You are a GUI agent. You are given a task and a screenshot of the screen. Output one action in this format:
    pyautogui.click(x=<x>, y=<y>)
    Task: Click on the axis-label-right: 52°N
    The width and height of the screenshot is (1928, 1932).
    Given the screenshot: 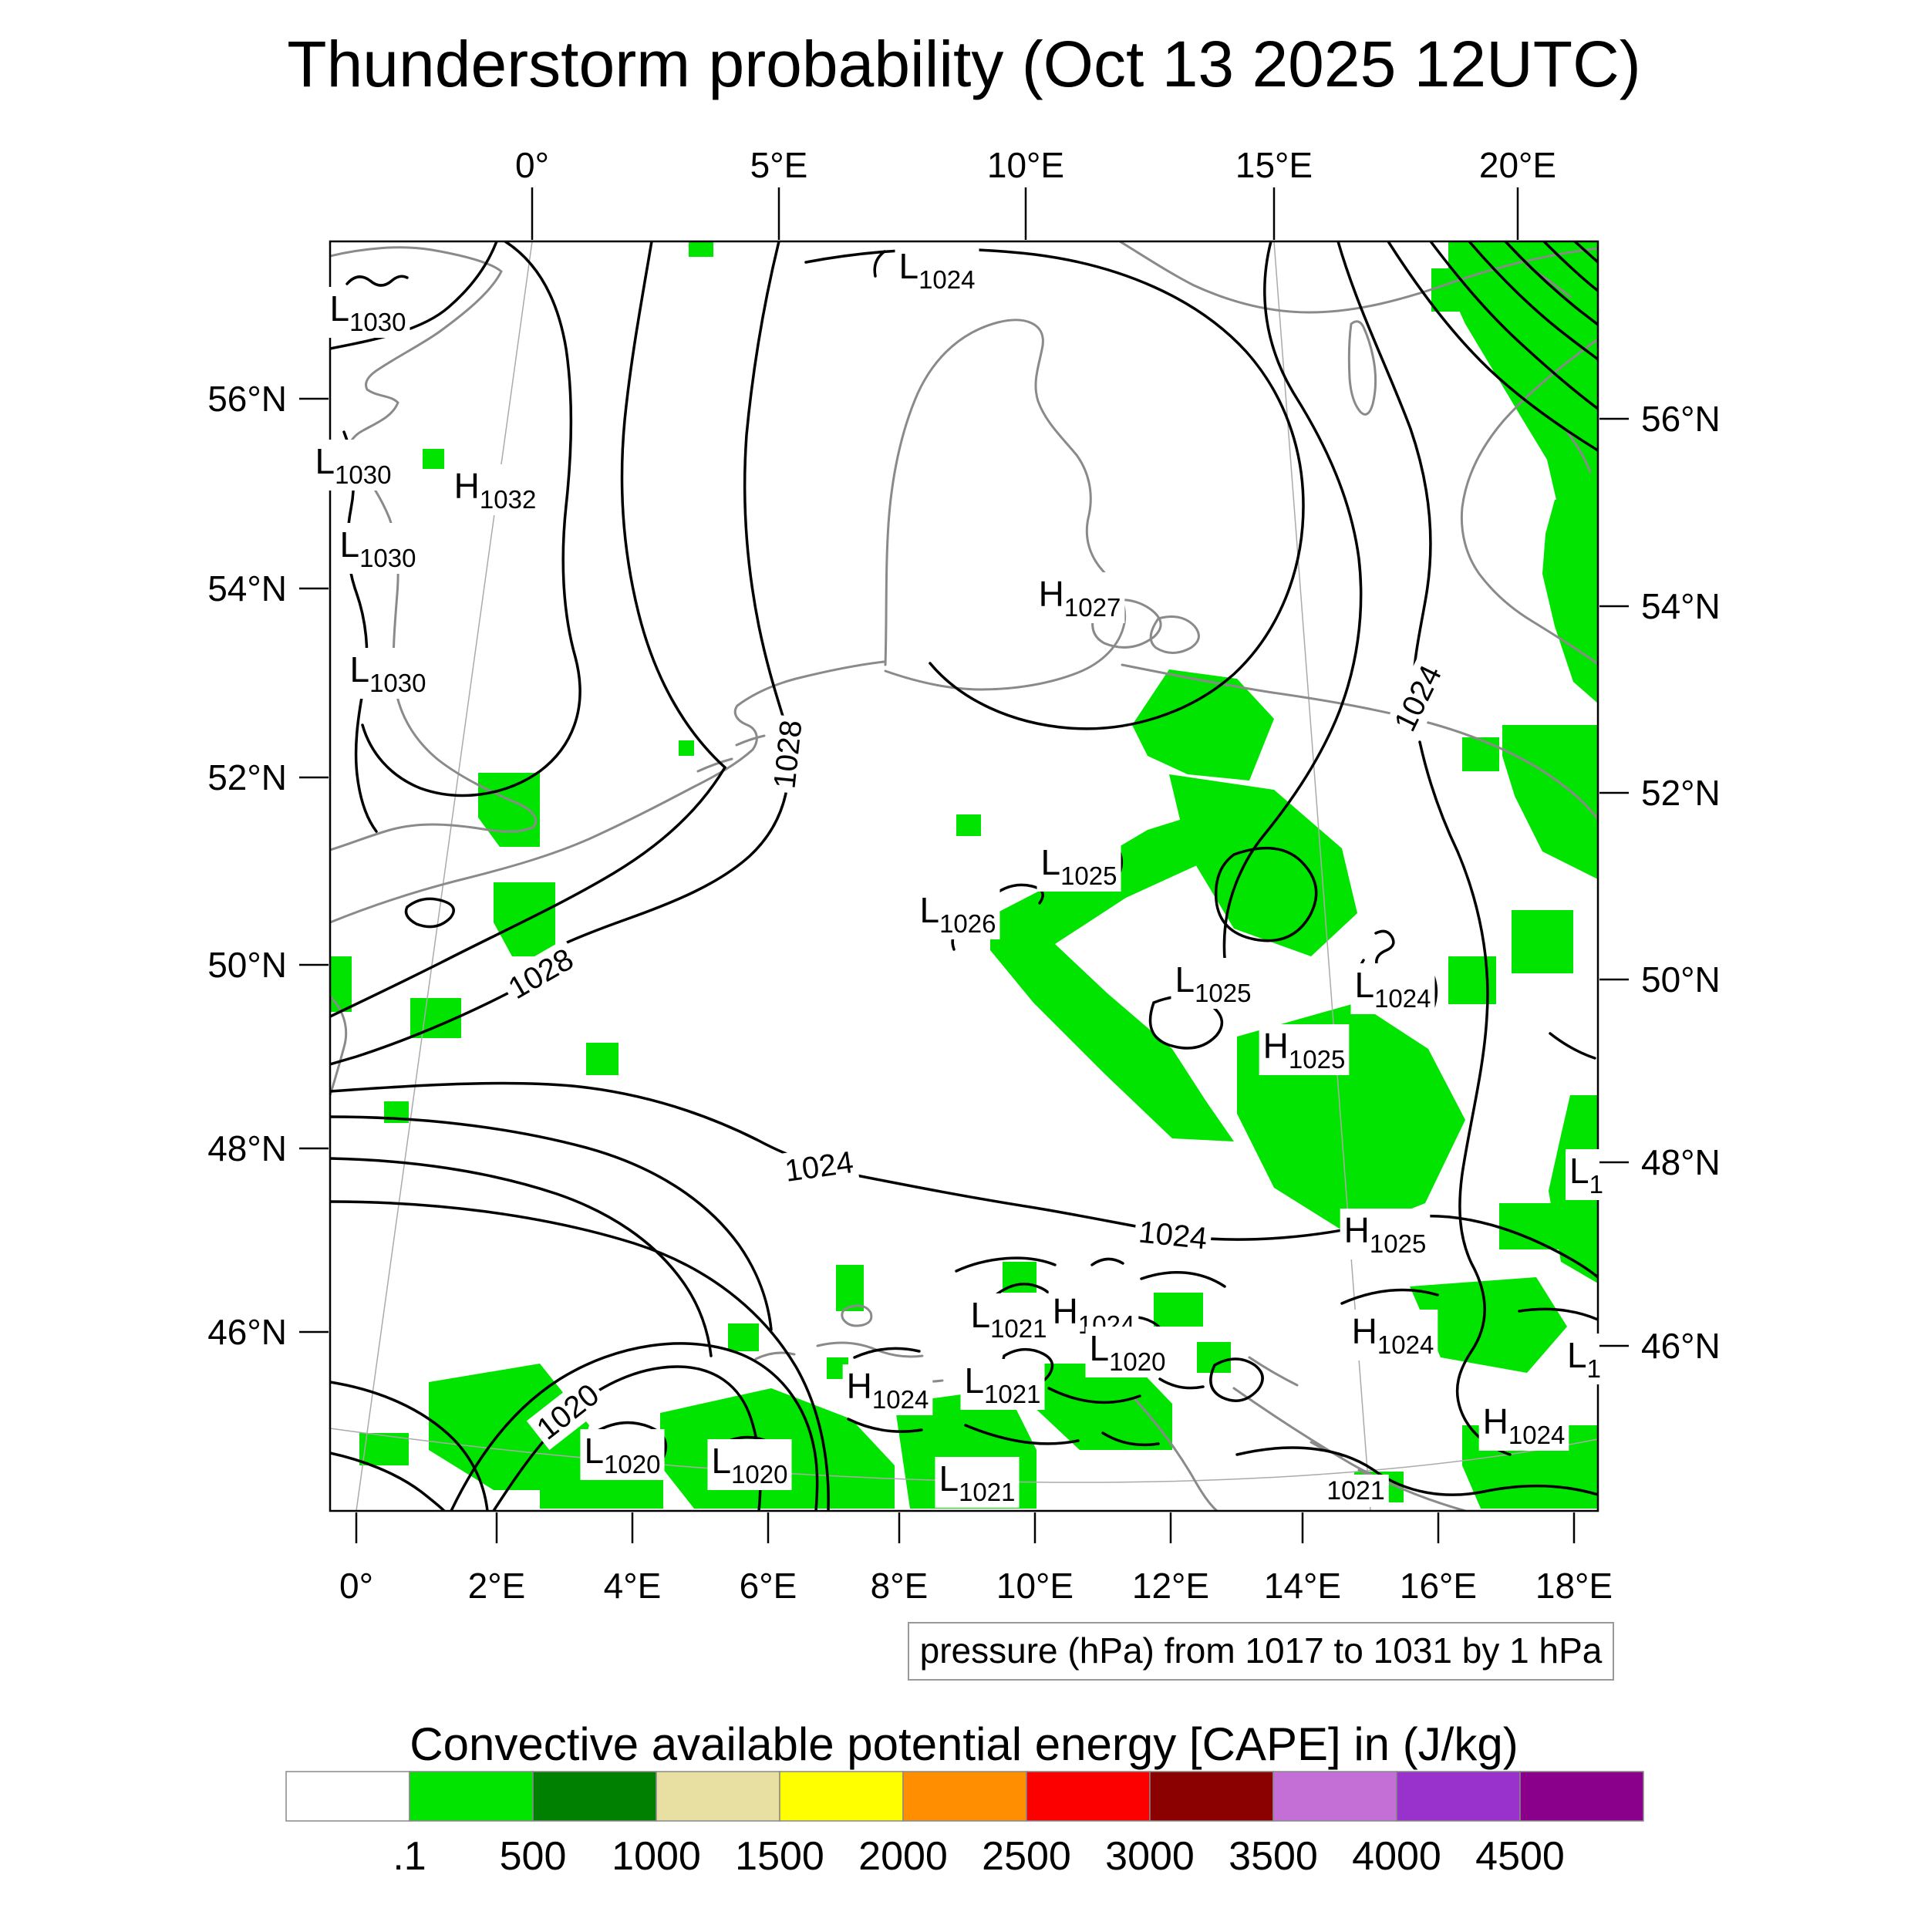 What is the action you would take?
    pyautogui.click(x=1681, y=793)
    